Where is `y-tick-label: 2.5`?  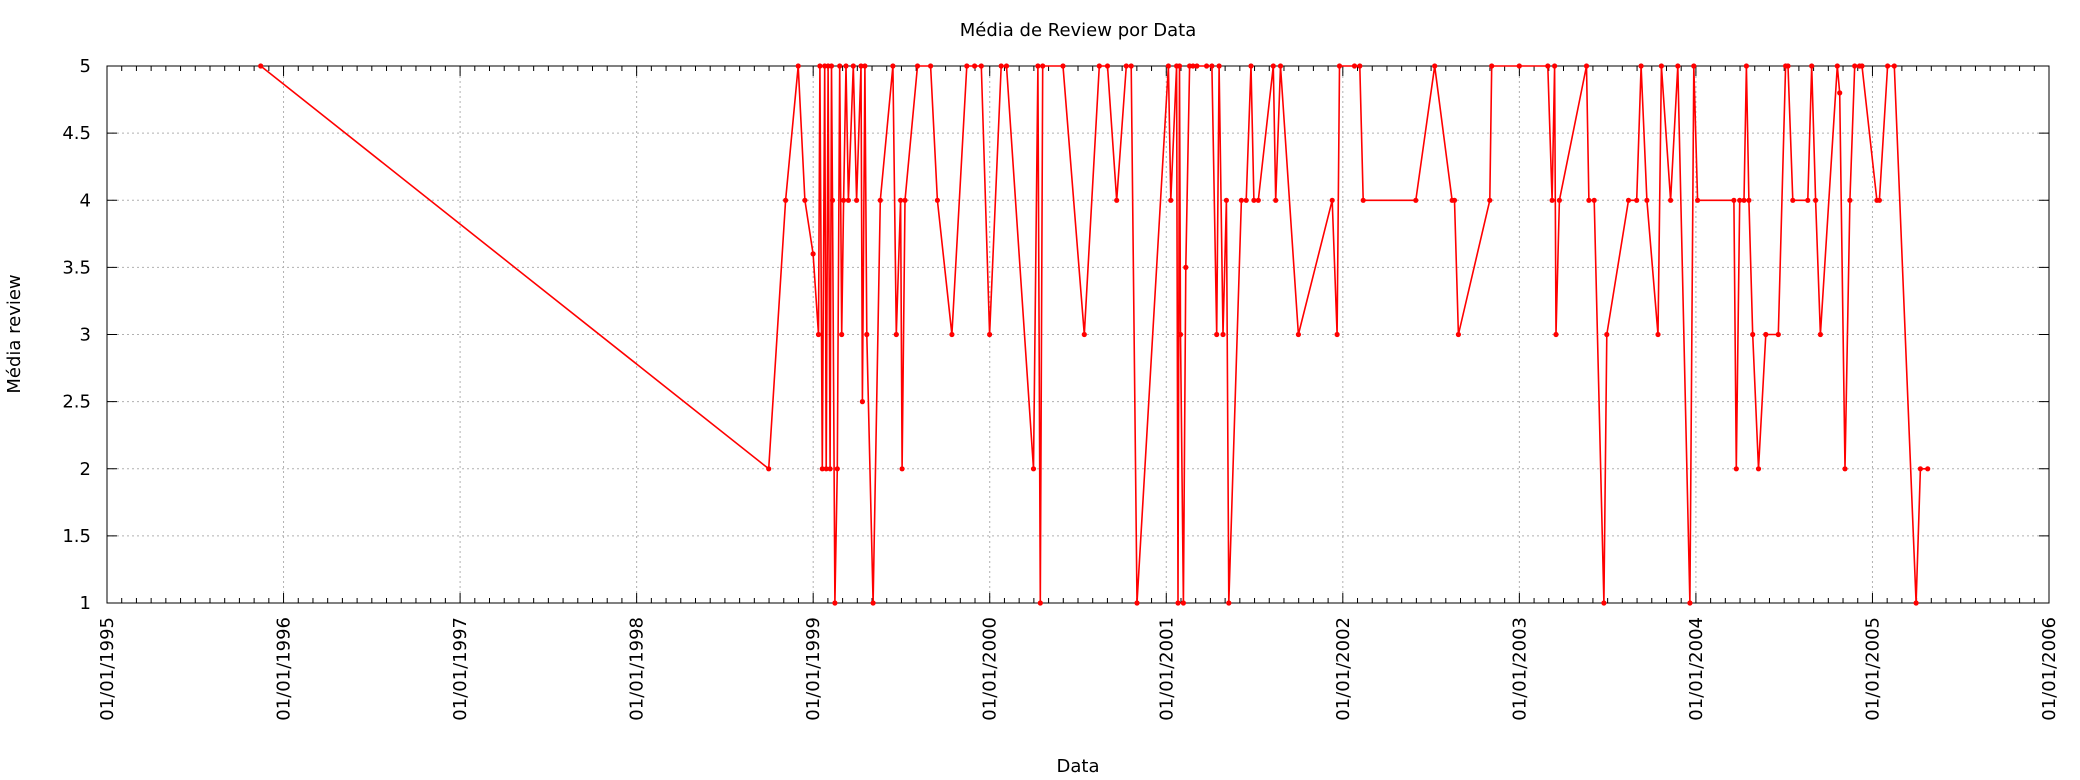
y-tick-label: 2.5 is located at coordinates (76, 402).